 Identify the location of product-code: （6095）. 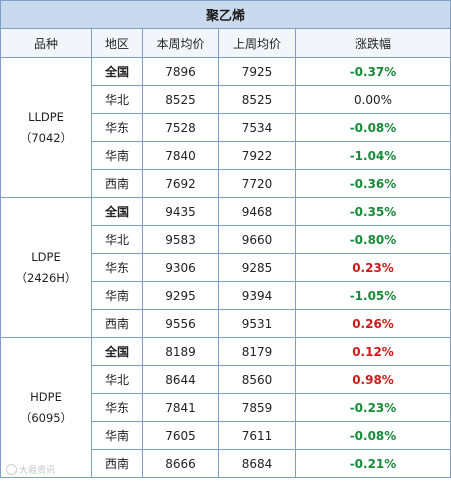
(46, 417).